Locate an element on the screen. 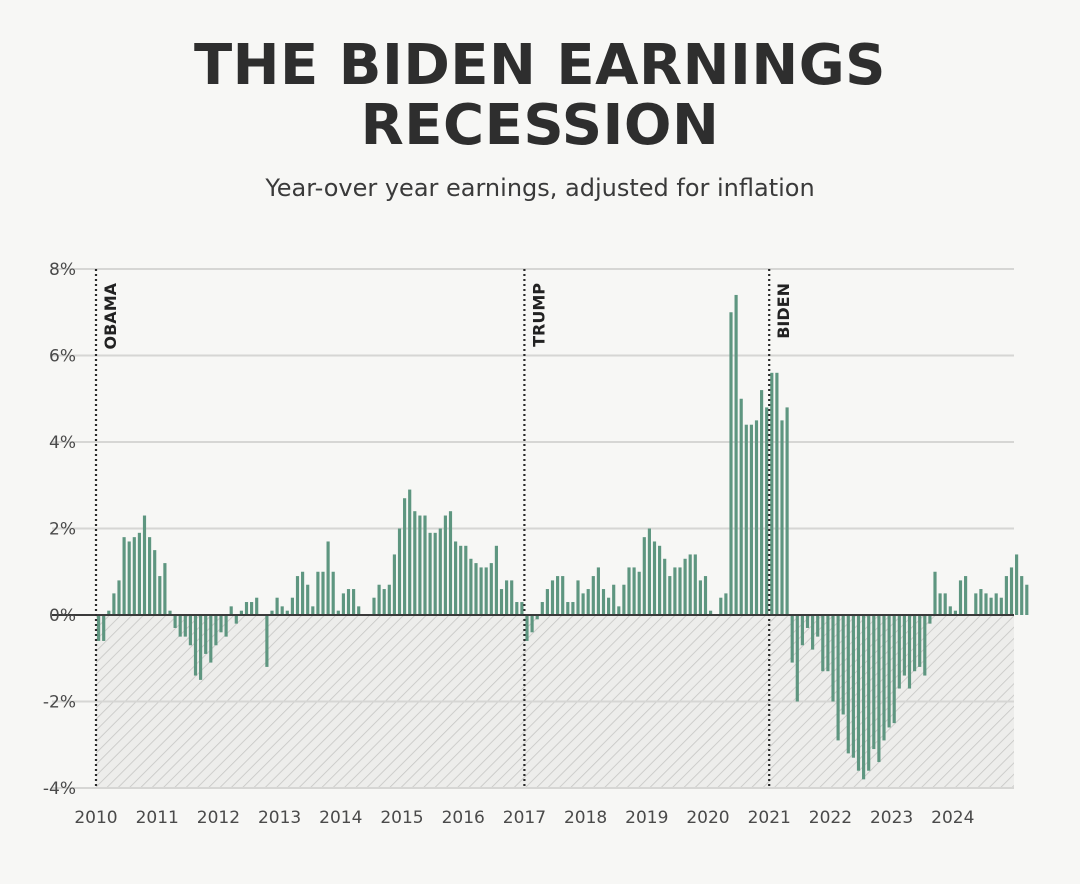  y-tick-label: 2% is located at coordinates (62, 530).